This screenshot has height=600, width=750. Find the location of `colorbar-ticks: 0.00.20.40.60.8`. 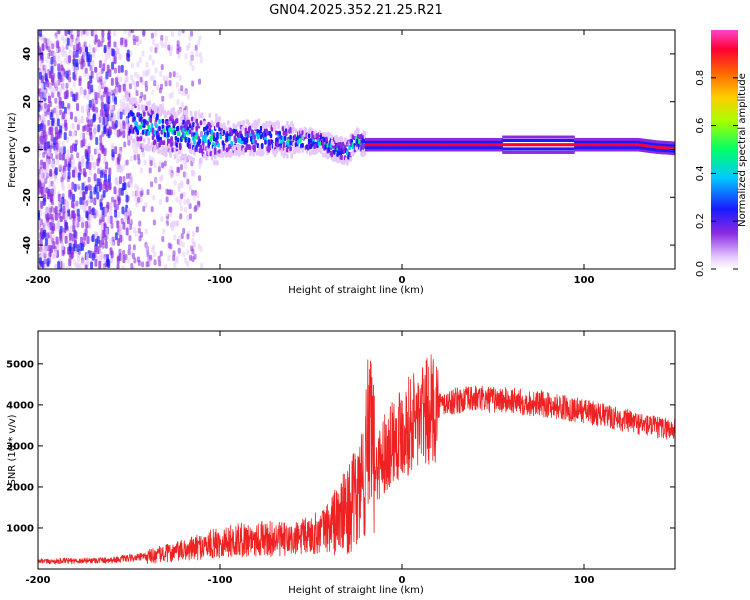

colorbar-ticks: 0.00.20.40.60.8 is located at coordinates (716, 173).